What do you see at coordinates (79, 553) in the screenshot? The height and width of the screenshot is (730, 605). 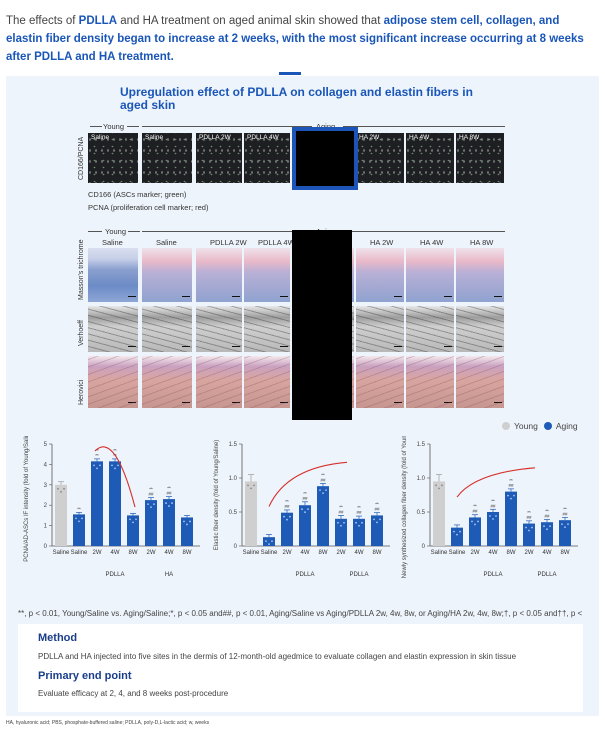 I see `x-tick-label: Saline` at bounding box center [79, 553].